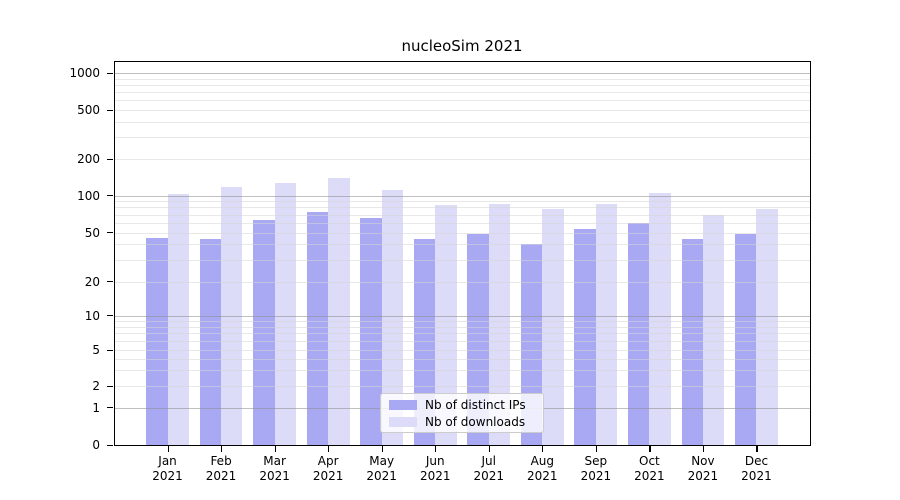  What do you see at coordinates (371, 331) in the screenshot?
I see `bar-ips-may` at bounding box center [371, 331].